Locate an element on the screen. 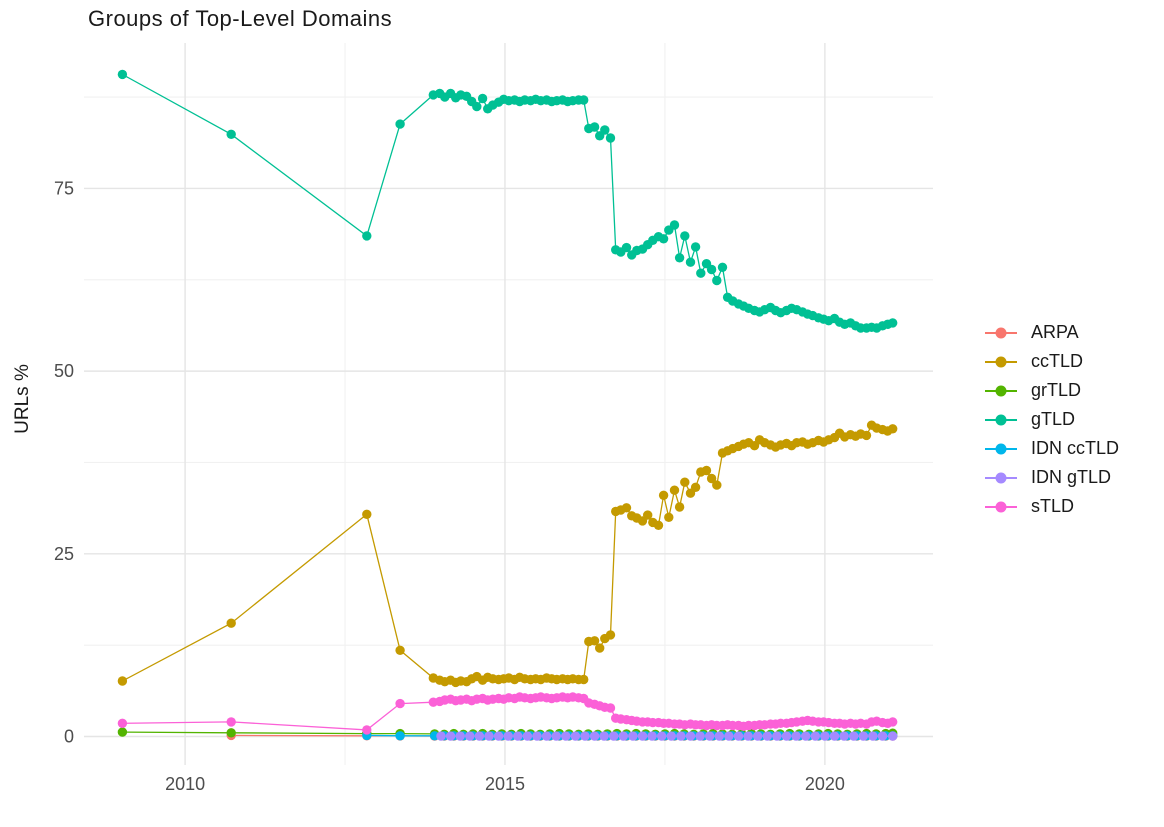 The width and height of the screenshot is (1164, 827). chart-title: Groups of Top-Level Domains is located at coordinates (240, 18).